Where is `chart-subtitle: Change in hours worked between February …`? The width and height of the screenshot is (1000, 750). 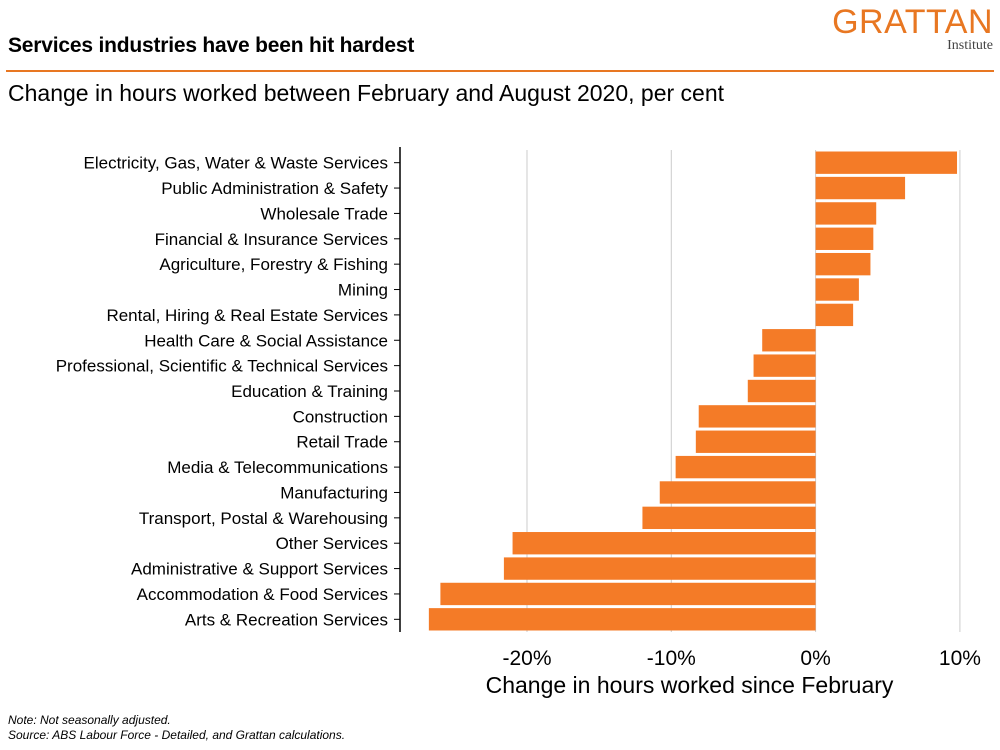
chart-subtitle: Change in hours worked between February … is located at coordinates (366, 93).